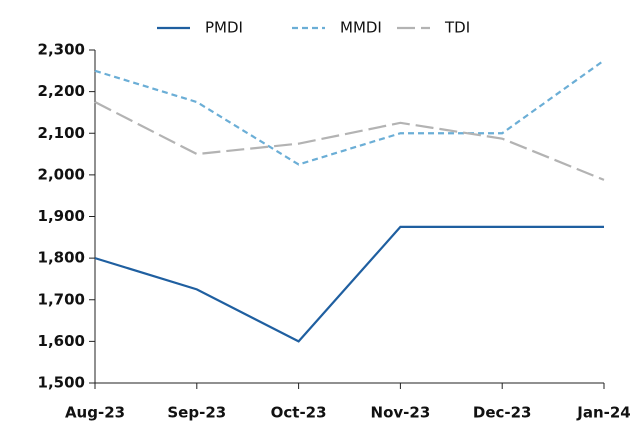 This screenshot has height=425, width=640. I want to click on x-tick-label: Oct-23, so click(299, 413).